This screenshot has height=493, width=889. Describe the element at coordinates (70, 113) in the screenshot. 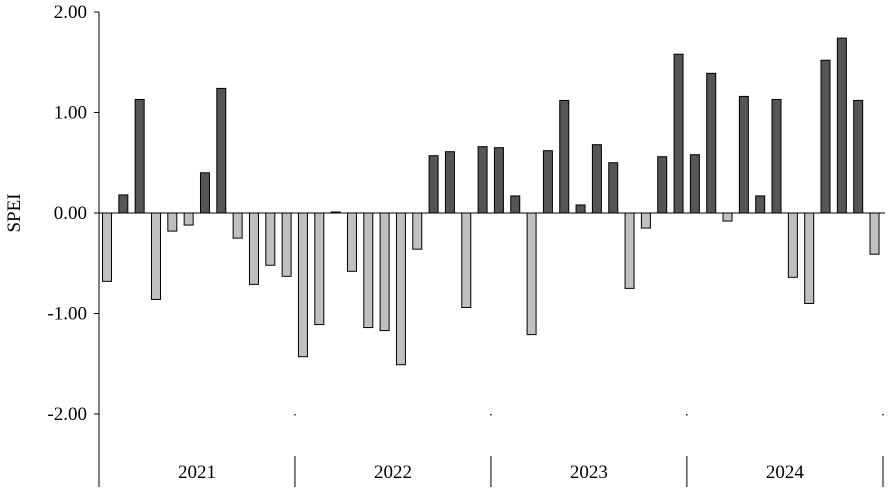

I see `y-tick-label: 1.00` at that location.